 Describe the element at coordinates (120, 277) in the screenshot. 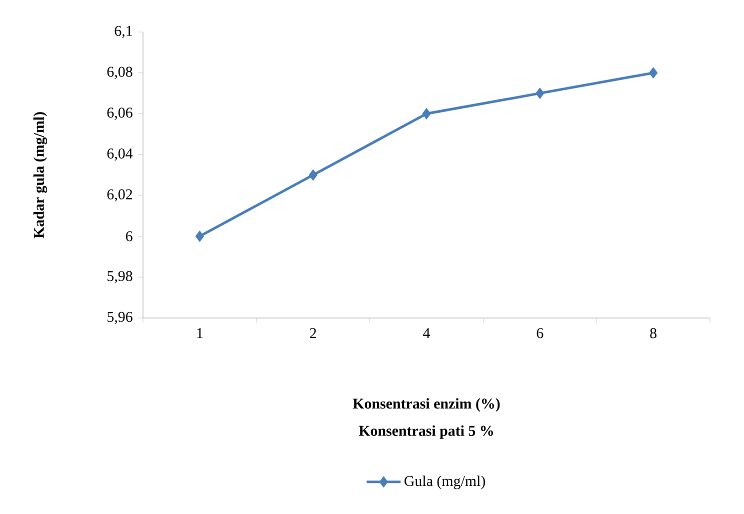

I see `y-tick-label: 5,98` at that location.